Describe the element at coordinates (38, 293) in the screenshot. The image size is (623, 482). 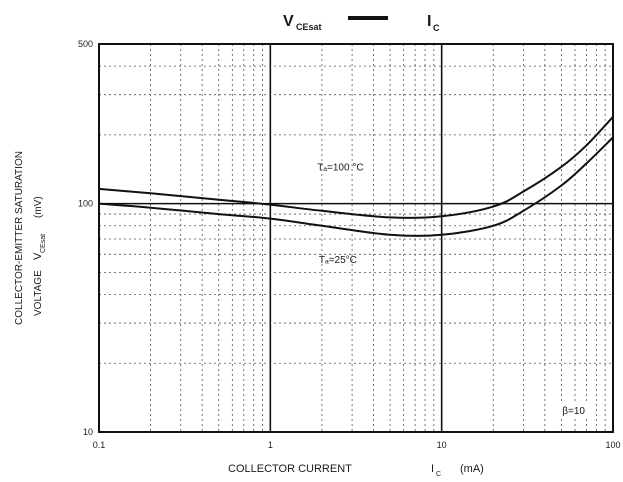
I see `ylabel-line2-main: VOLTAGE` at that location.